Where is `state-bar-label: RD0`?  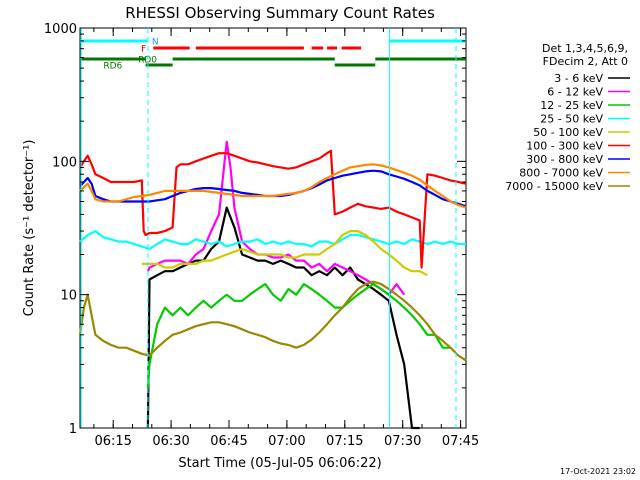
state-bar-label: RD0 is located at coordinates (147, 61).